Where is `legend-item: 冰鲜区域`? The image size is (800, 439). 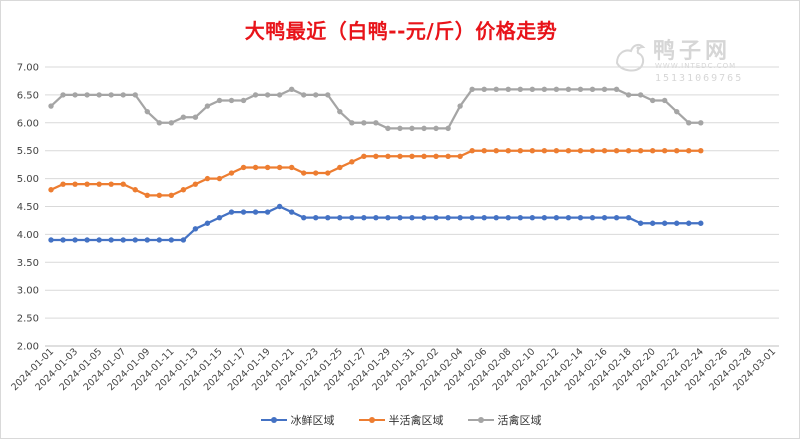
legend-item: 冰鲜区域 is located at coordinates (297, 420).